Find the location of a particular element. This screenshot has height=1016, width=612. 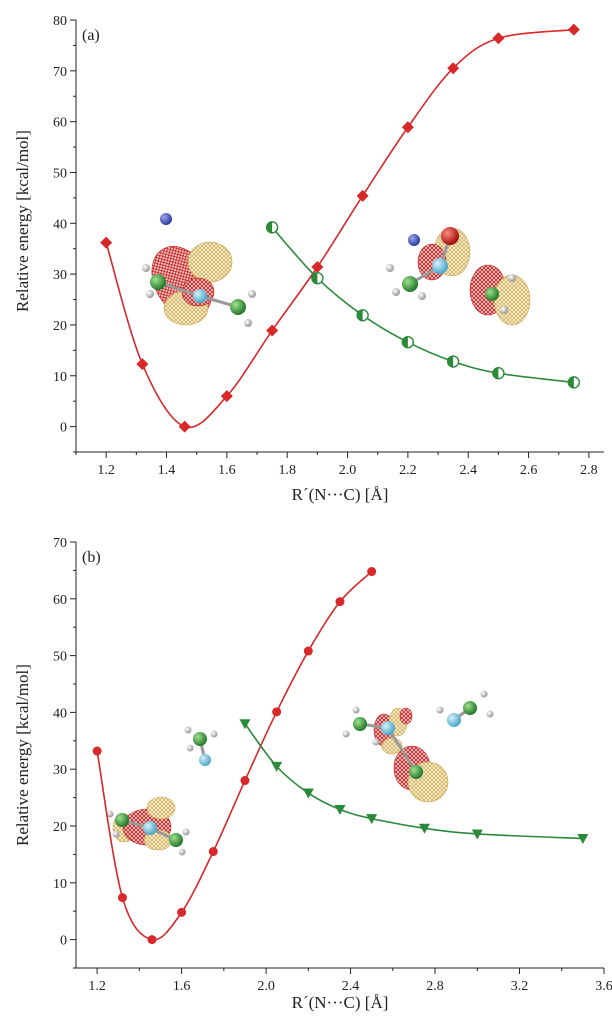

panel-label-a: (a) is located at coordinates (91, 35).